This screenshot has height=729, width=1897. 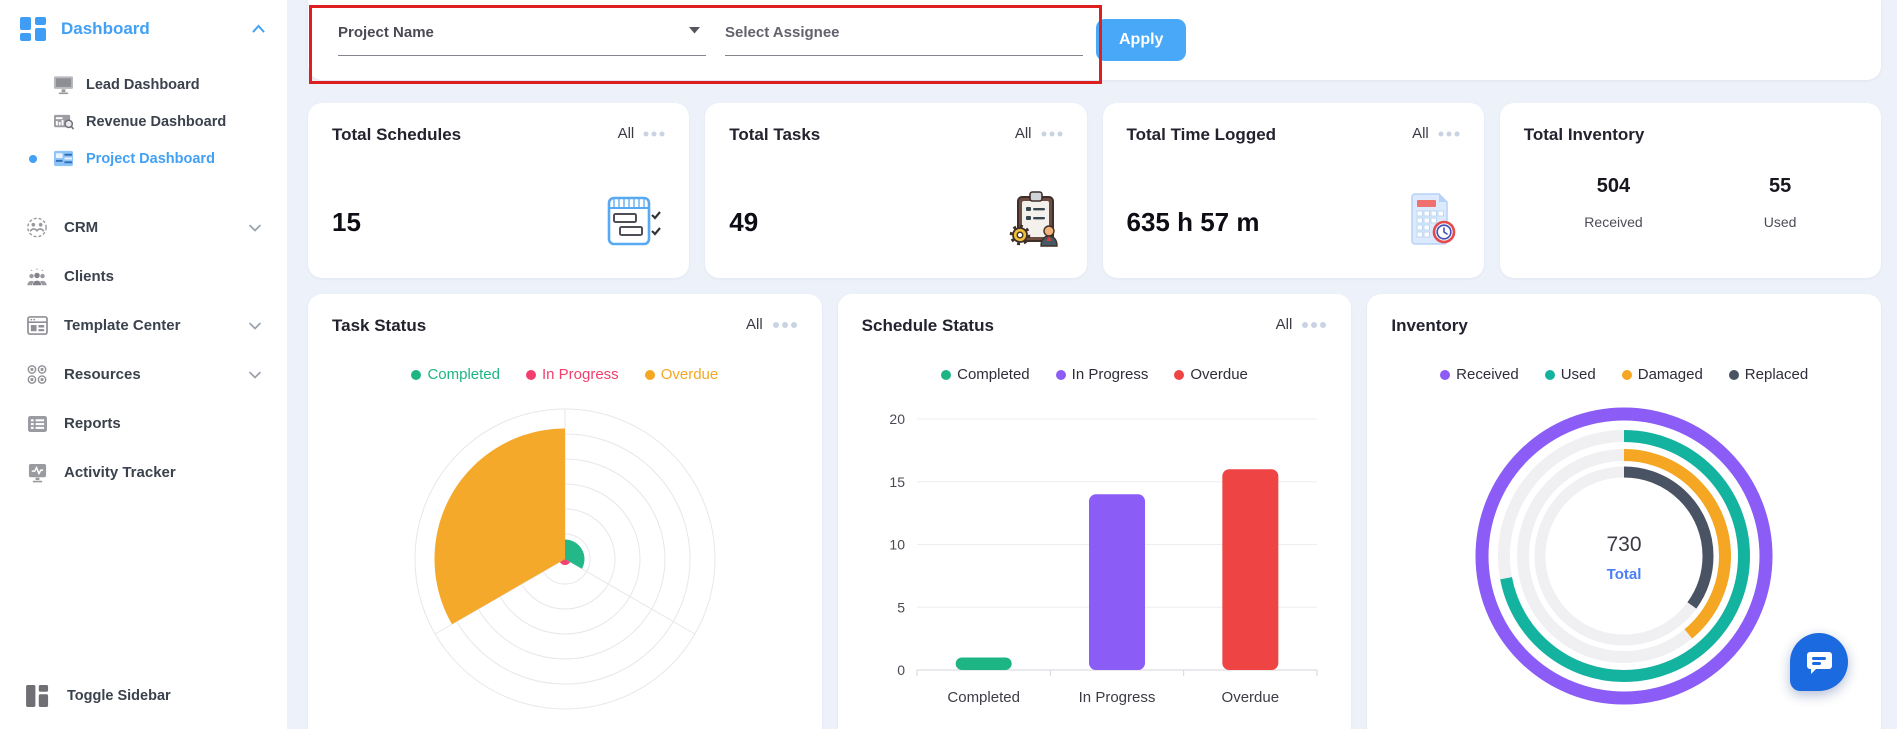 What do you see at coordinates (1780, 186) in the screenshot?
I see `used-value: 55` at bounding box center [1780, 186].